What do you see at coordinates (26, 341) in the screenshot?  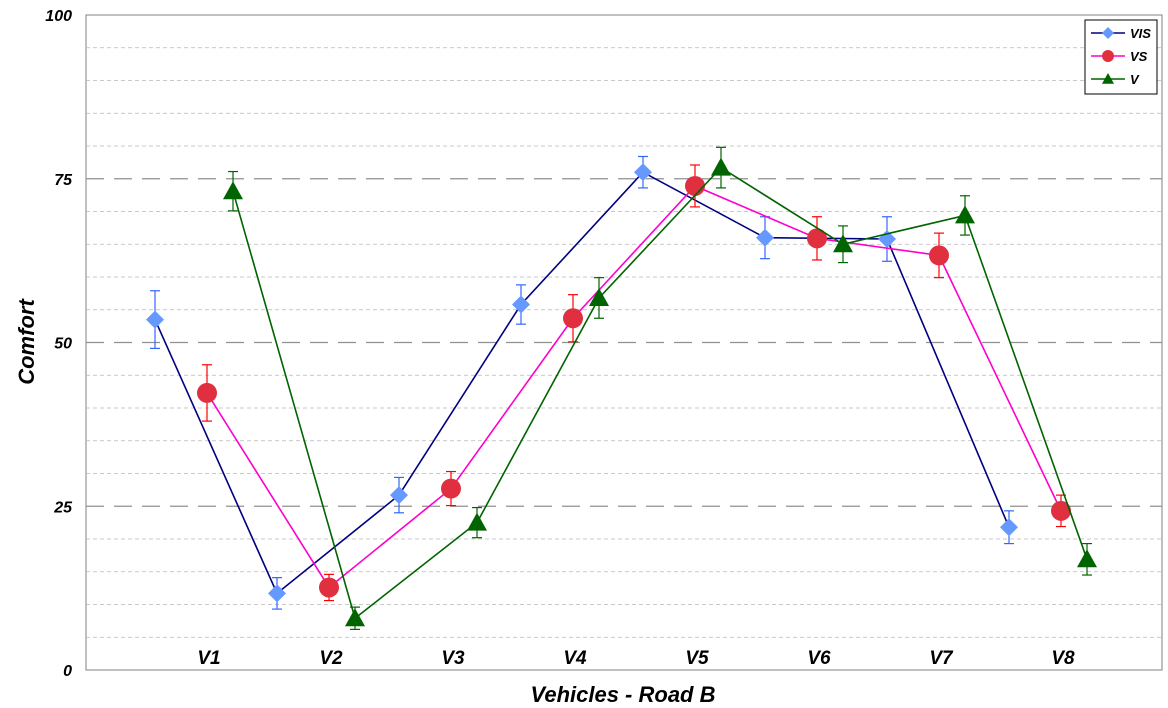 I see `y-axis-title: Comfort` at bounding box center [26, 341].